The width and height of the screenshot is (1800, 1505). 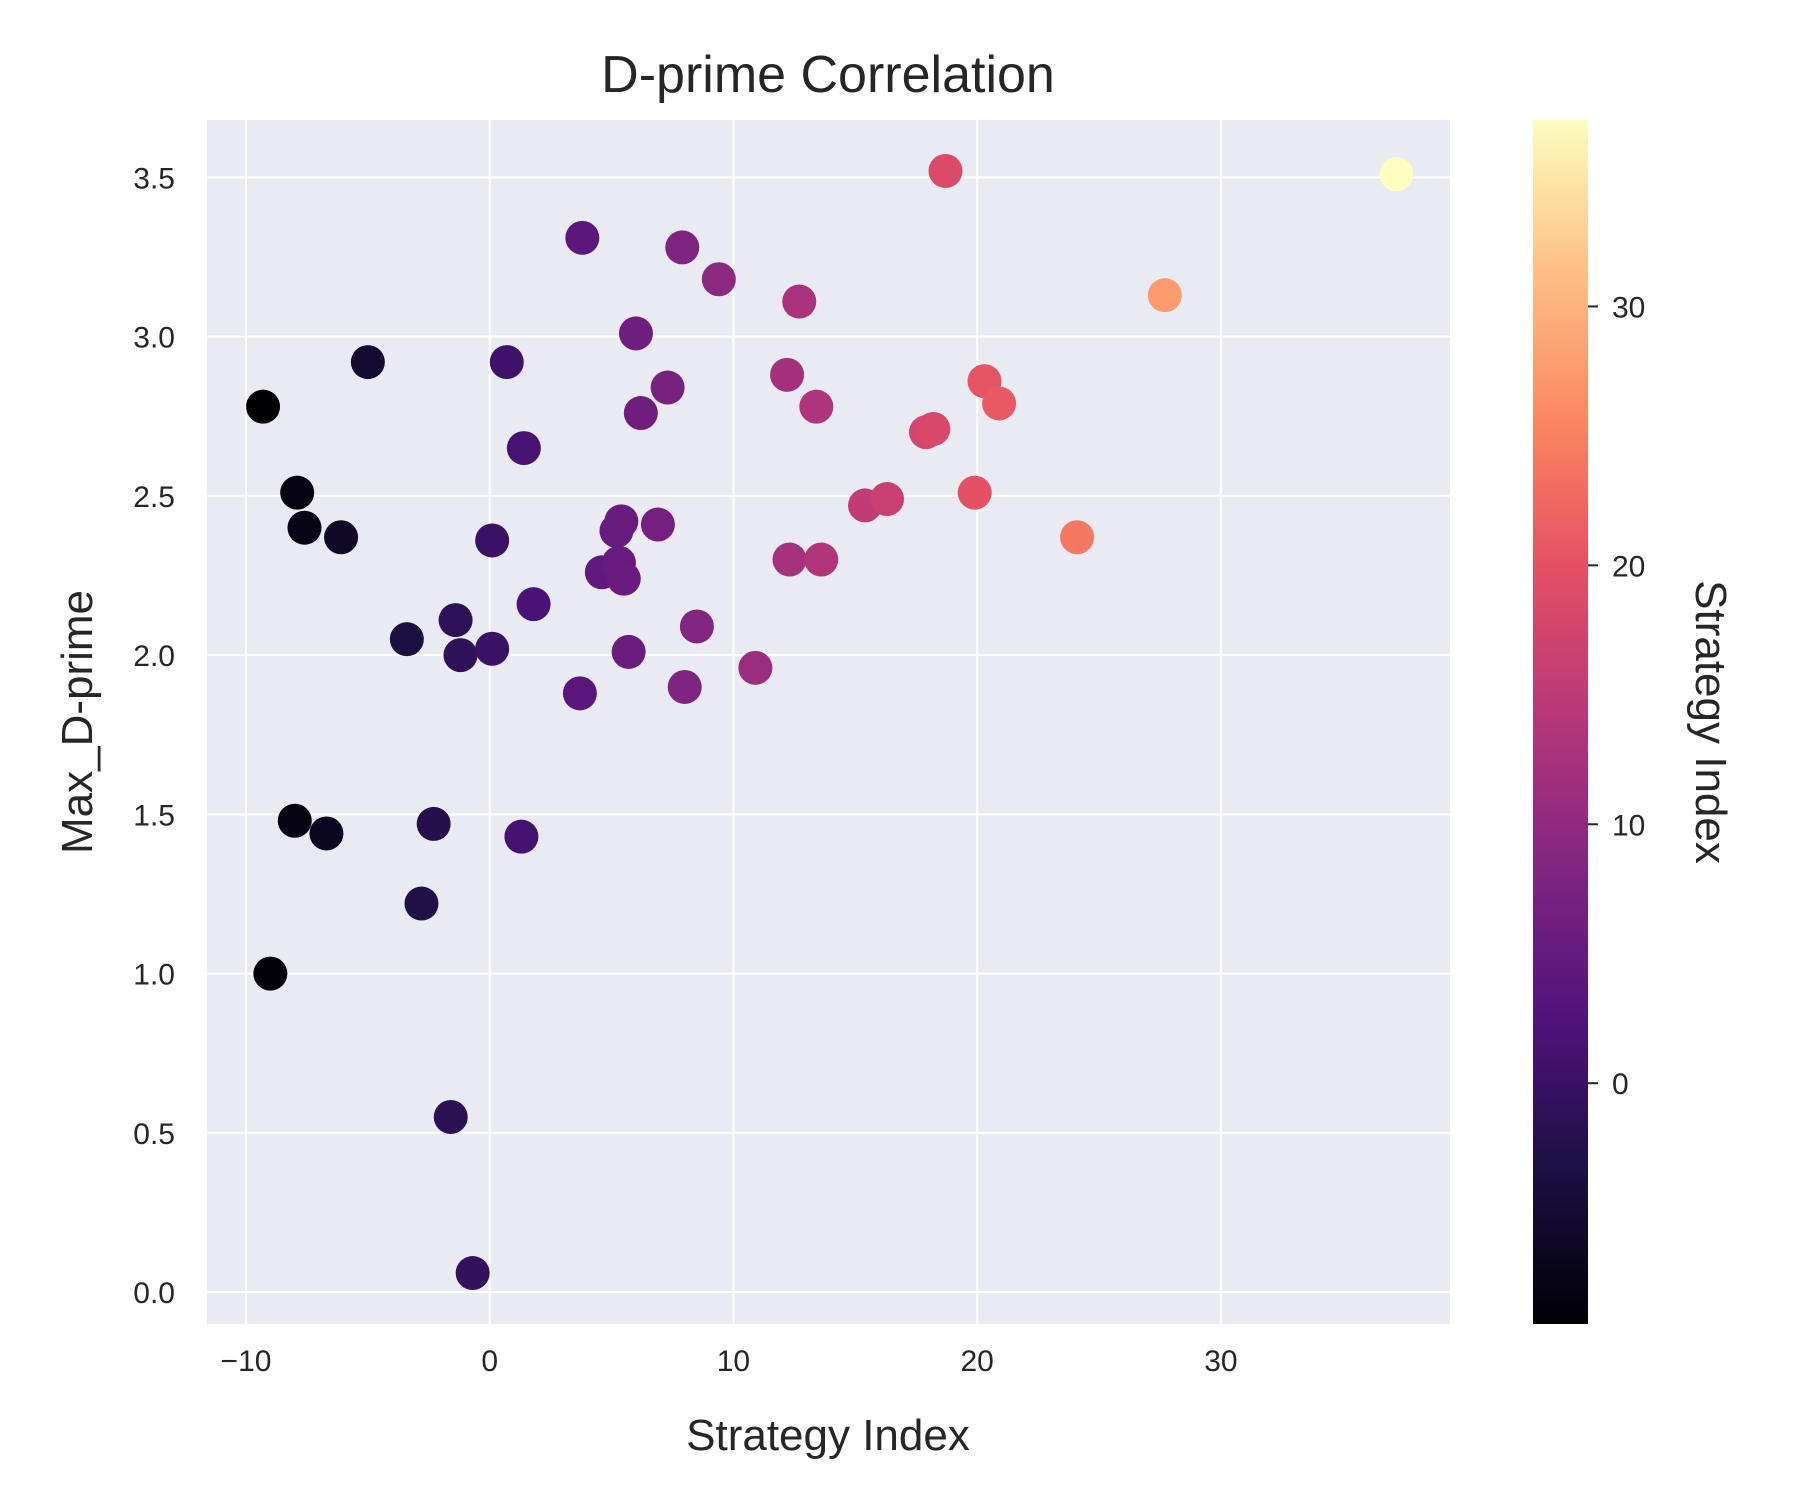 What do you see at coordinates (828, 75) in the screenshot?
I see `chart-title: D-prime Correlation` at bounding box center [828, 75].